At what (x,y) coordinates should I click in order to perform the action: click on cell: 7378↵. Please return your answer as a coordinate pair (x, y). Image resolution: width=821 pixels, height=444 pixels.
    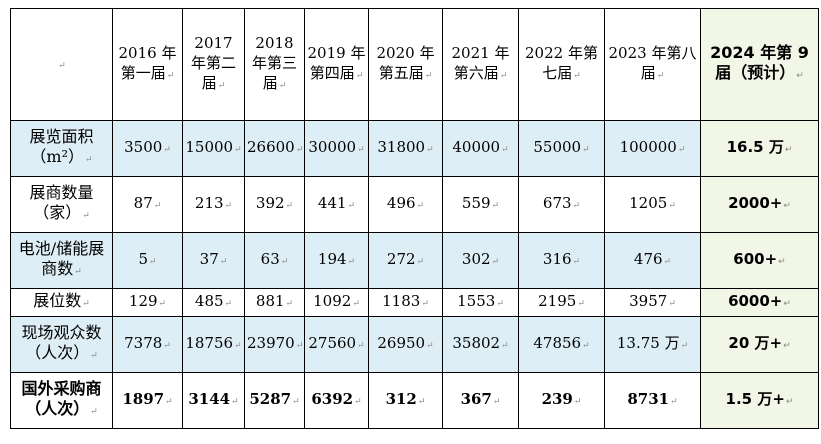
    Looking at the image, I should click on (147, 344).